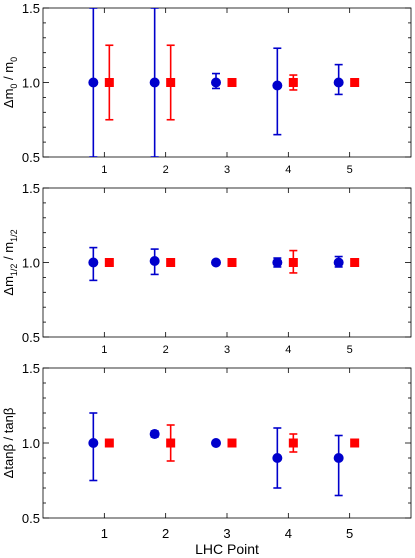 The image size is (415, 558). Describe the element at coordinates (8, 443) in the screenshot. I see `y-axis-label: Δtanβ / tanβ` at that location.